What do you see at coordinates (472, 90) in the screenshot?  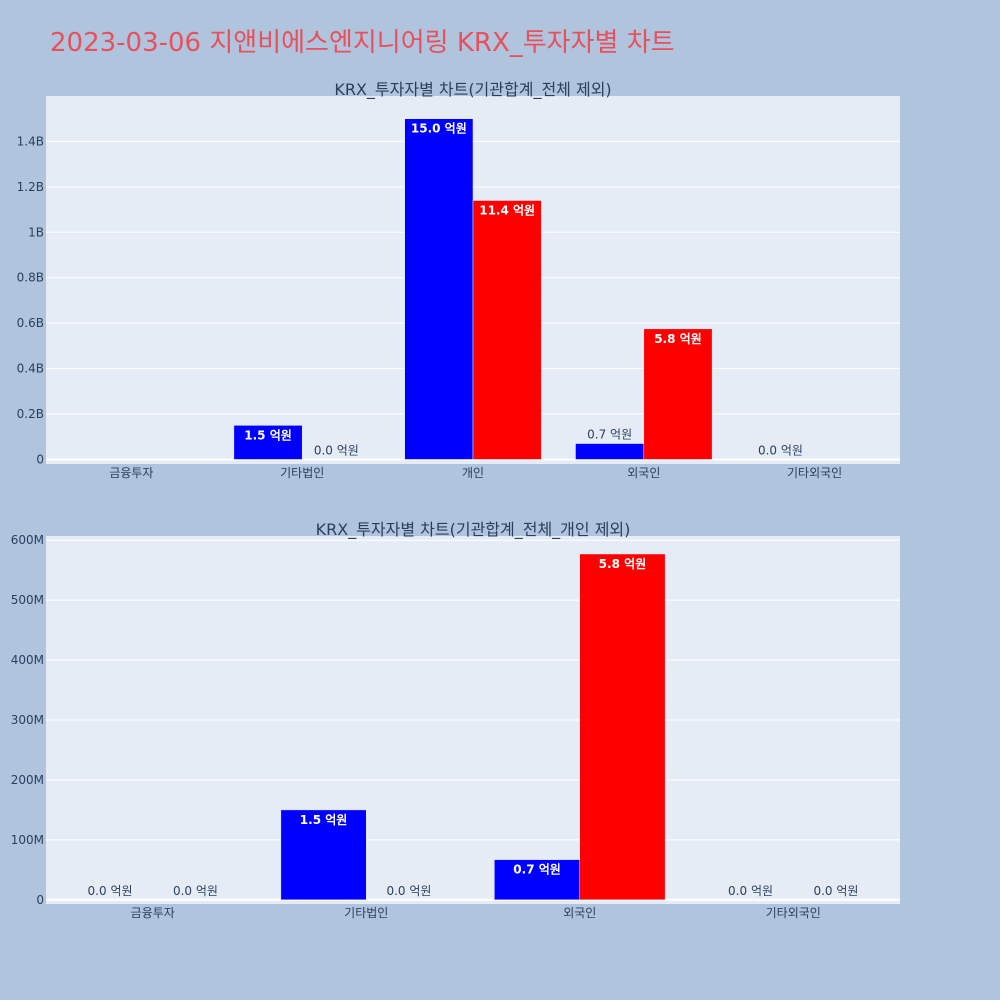 I see `chart-subtitle: KRX_투자자별 차트(기관합계_전체 제외)` at bounding box center [472, 90].